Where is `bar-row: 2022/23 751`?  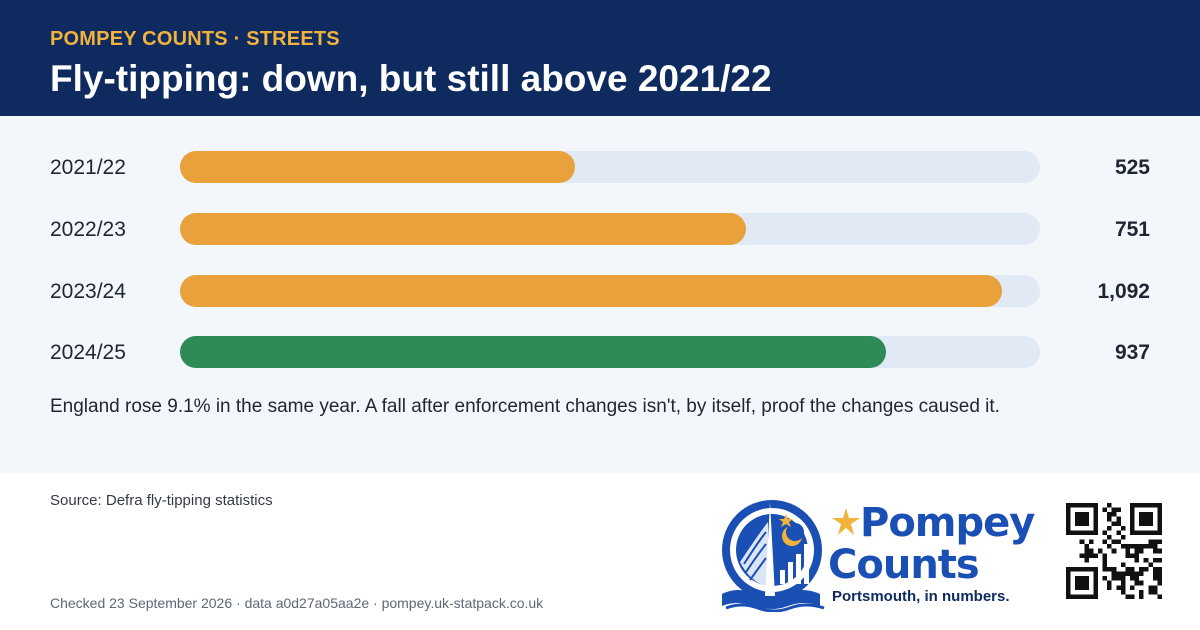 bar-row: 2022/23 751 is located at coordinates (600, 229).